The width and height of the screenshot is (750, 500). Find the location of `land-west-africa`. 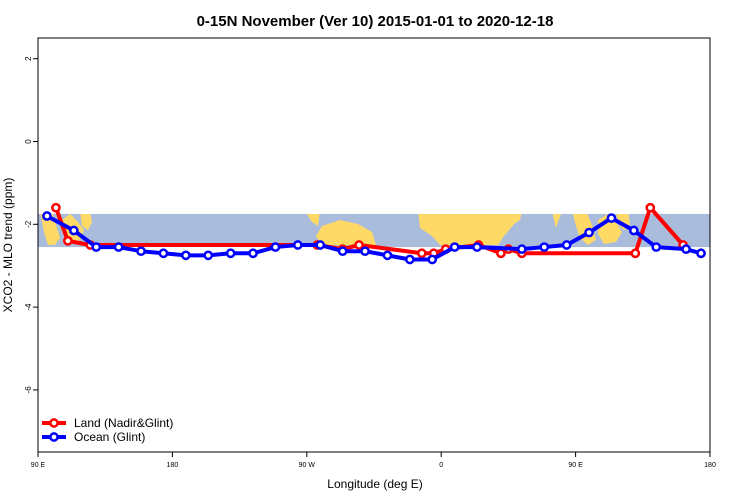

land-west-africa is located at coordinates (467, 229).